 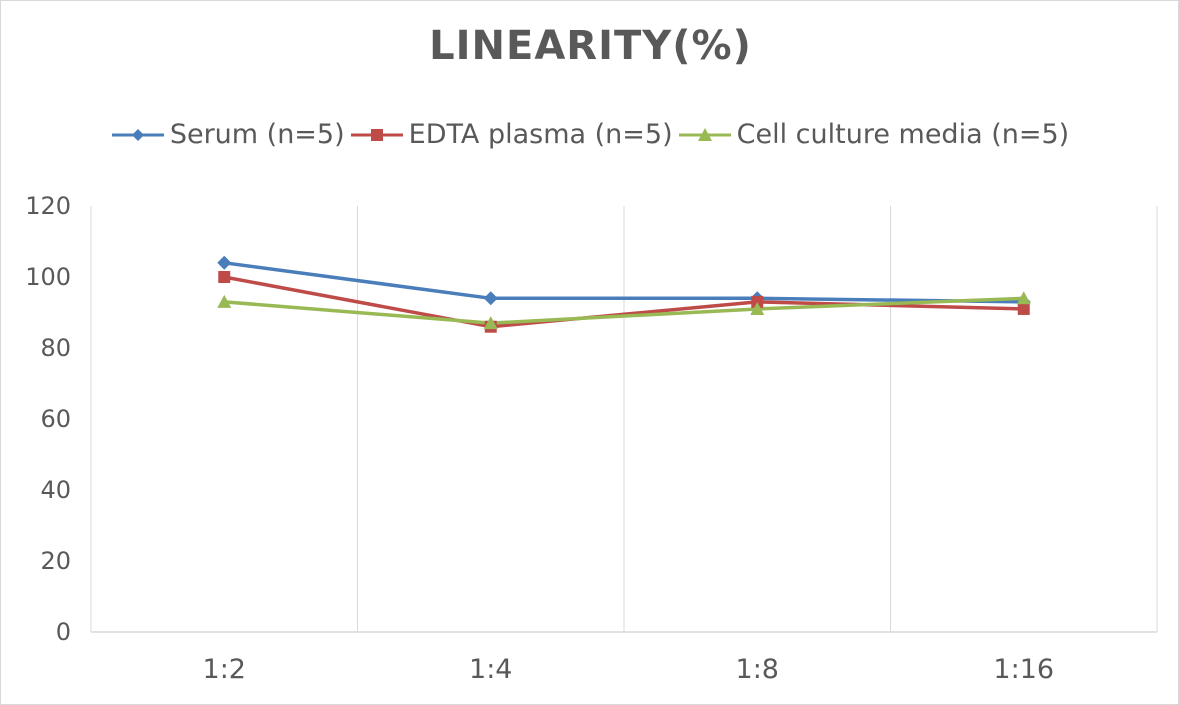 What do you see at coordinates (48, 277) in the screenshot?
I see `y-tick-label: 100` at bounding box center [48, 277].